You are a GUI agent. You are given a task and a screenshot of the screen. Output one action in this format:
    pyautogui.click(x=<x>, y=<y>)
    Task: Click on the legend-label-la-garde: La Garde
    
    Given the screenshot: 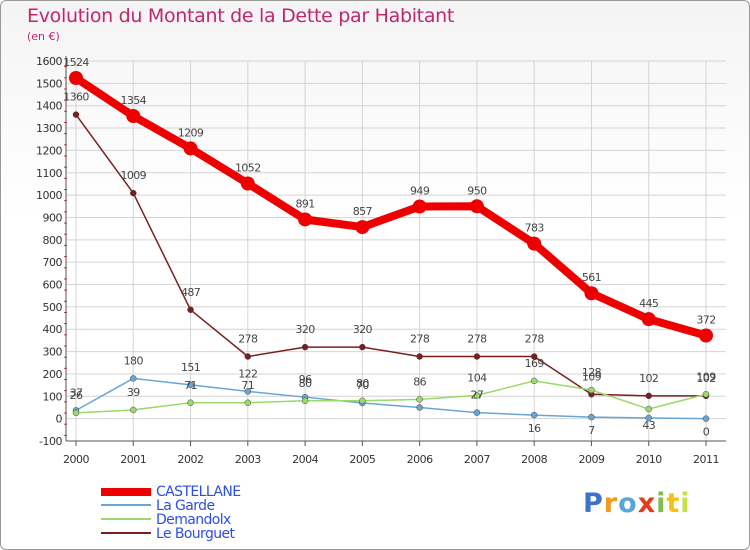 What is the action you would take?
    pyautogui.click(x=185, y=506)
    